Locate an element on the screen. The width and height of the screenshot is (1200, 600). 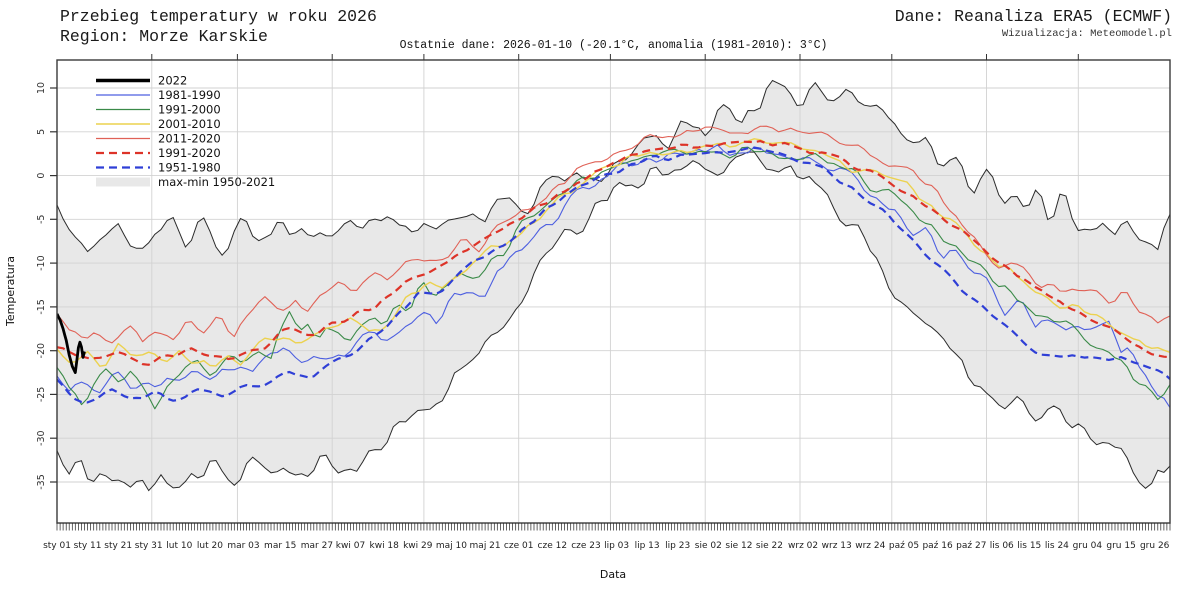
x-axis-title: Data is located at coordinates (613, 574).